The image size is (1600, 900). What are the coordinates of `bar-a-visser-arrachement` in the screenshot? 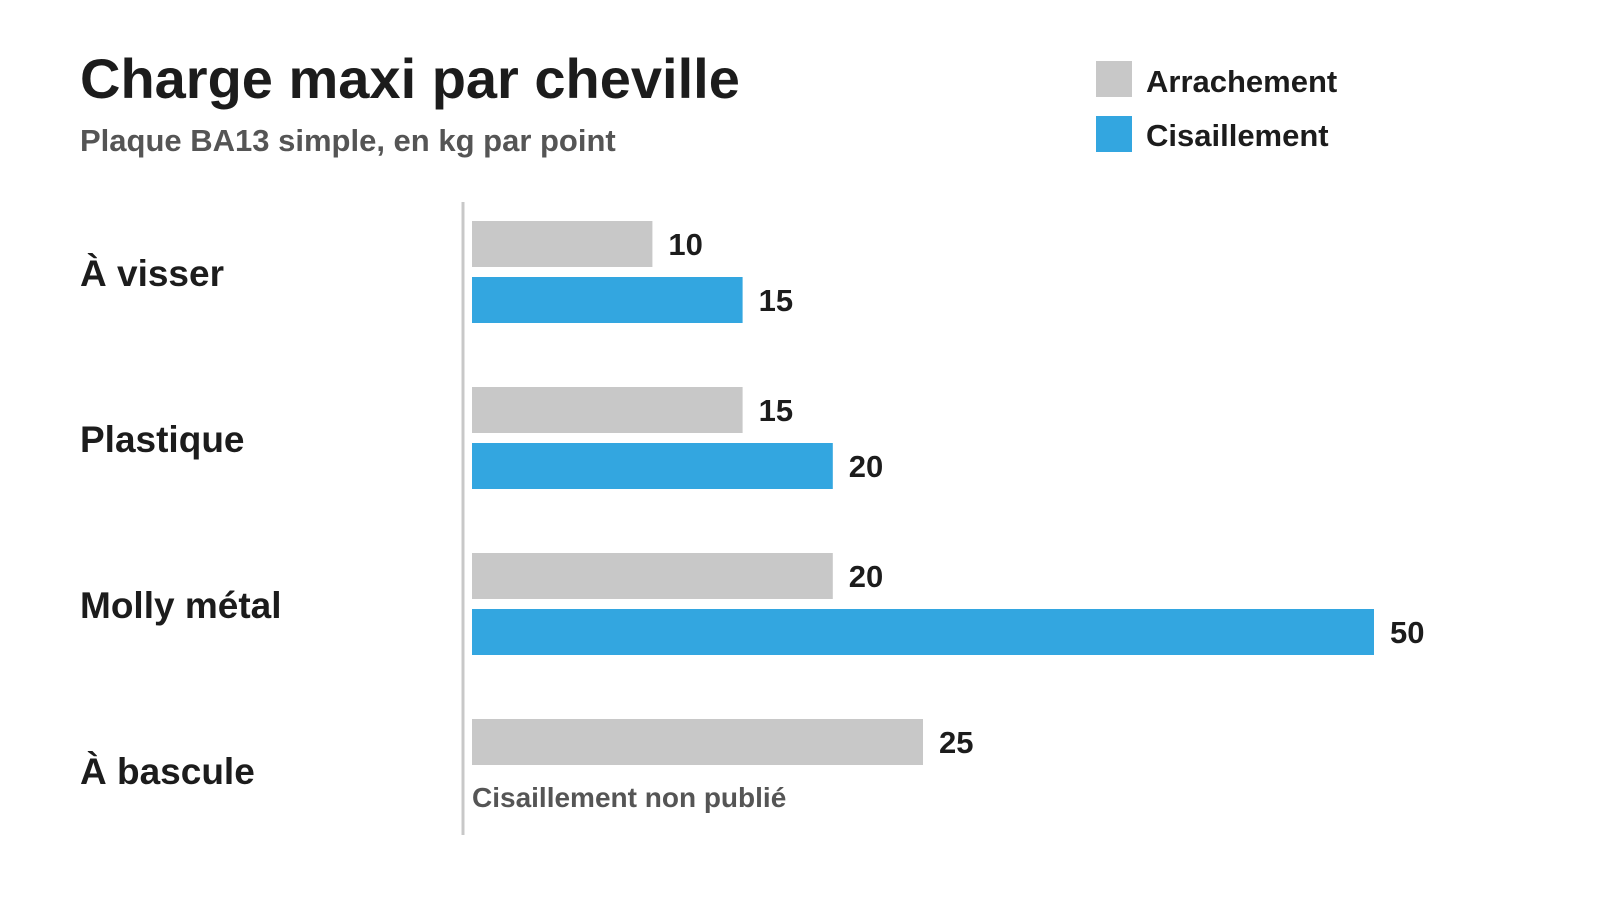 It's located at (562, 244).